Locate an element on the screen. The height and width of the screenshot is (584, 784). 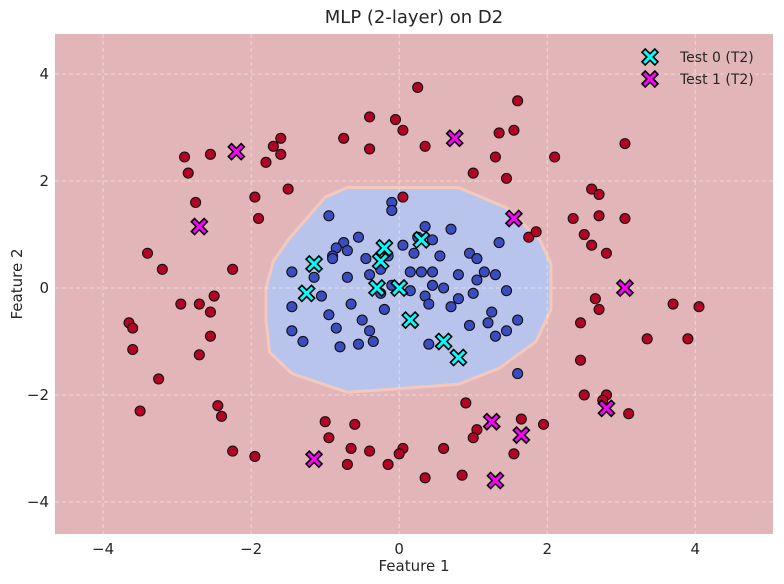
legend-marker-test0 is located at coordinates (650, 57).